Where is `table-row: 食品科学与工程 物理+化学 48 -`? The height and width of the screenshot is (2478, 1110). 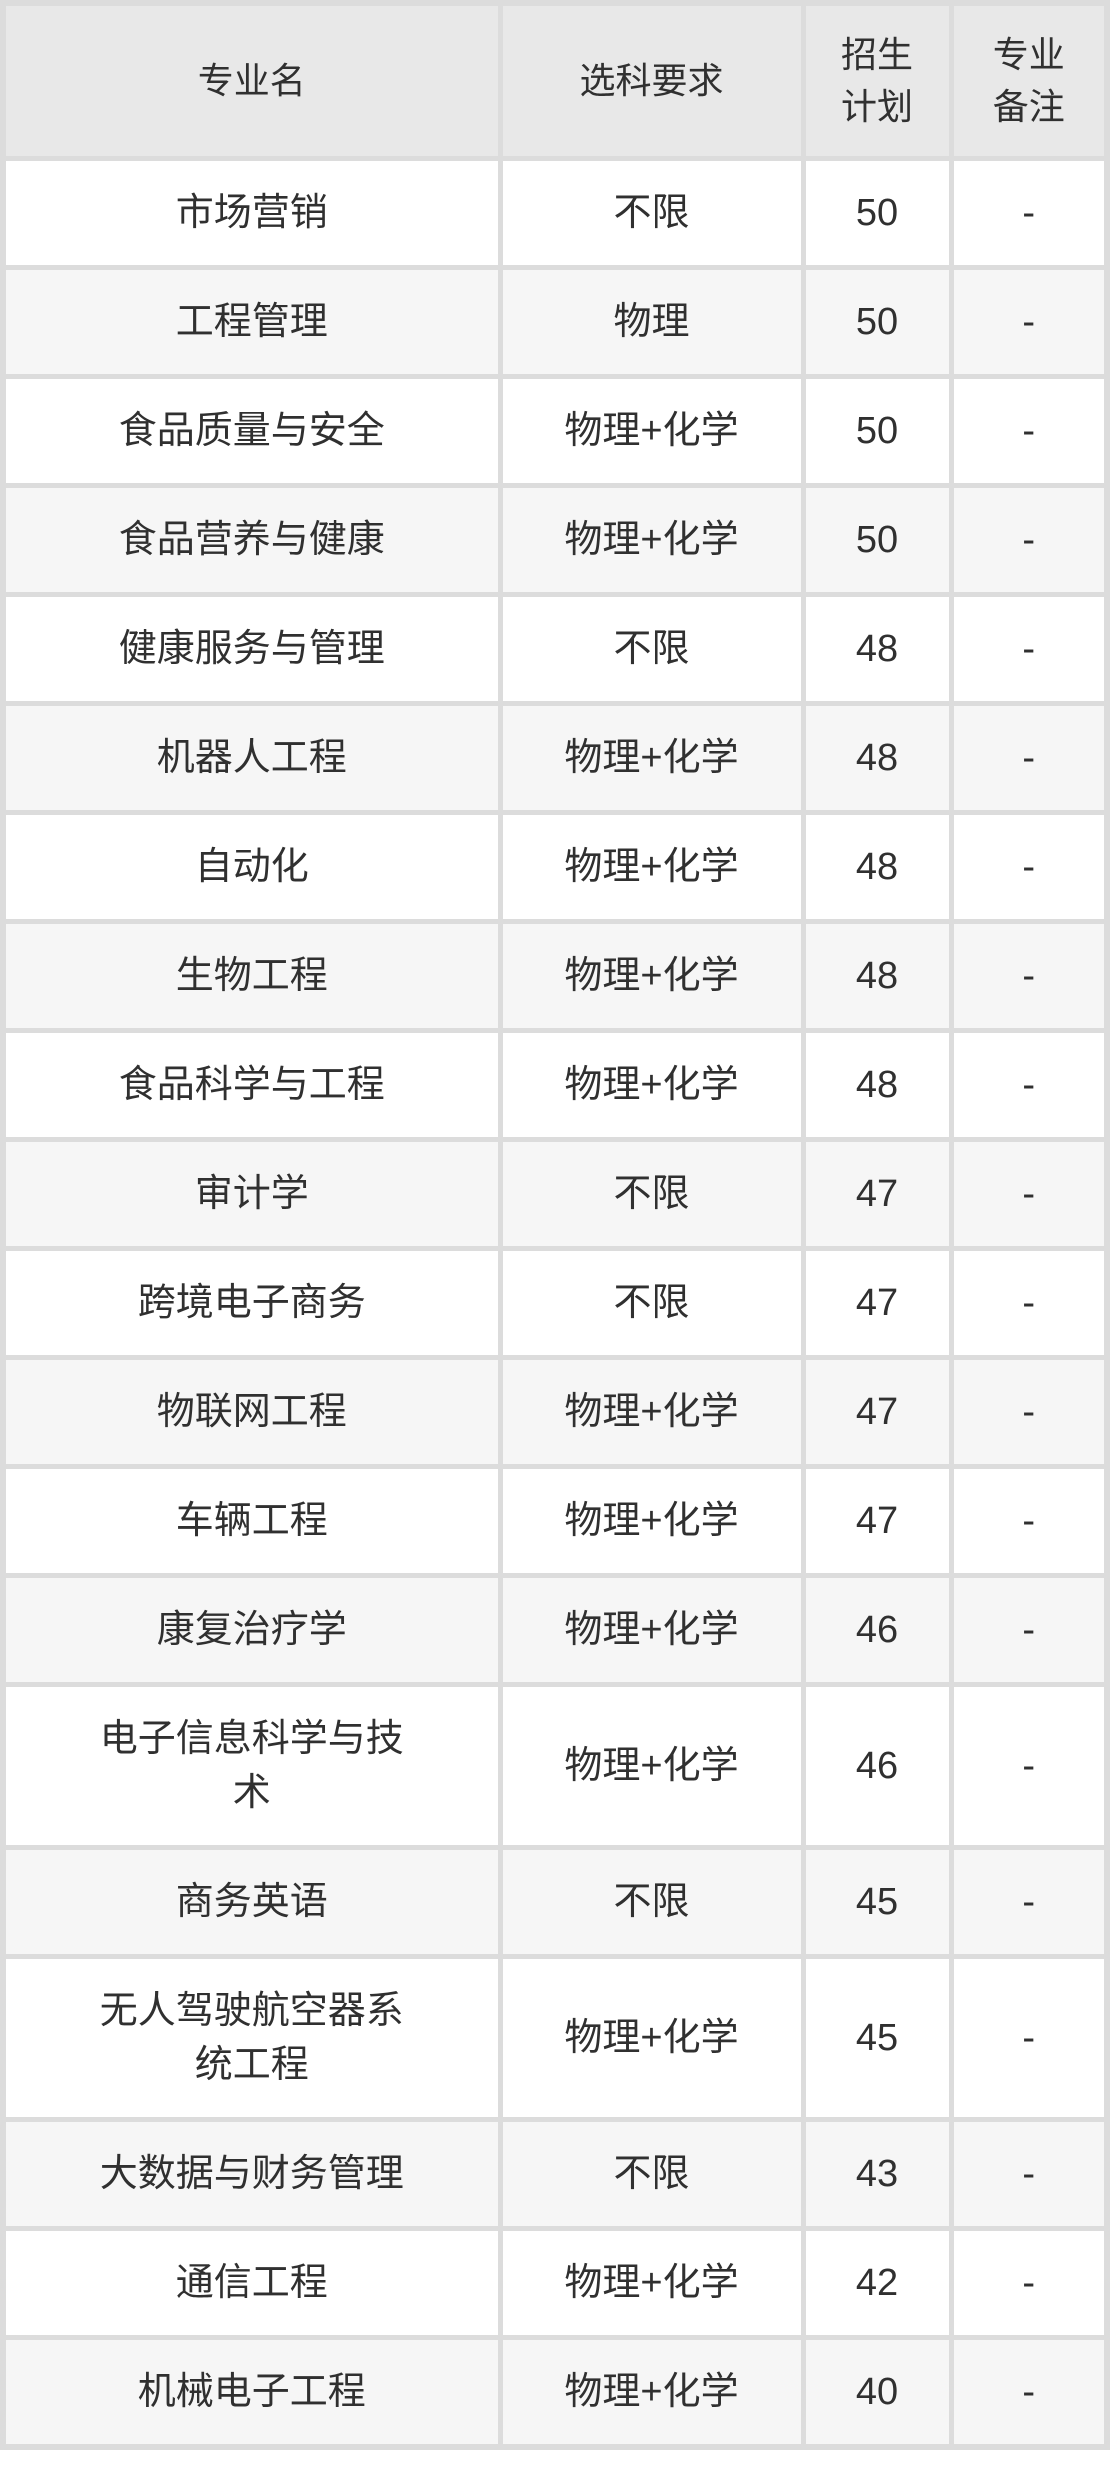 table-row: 食品科学与工程 物理+化学 48 - is located at coordinates (555, 1085).